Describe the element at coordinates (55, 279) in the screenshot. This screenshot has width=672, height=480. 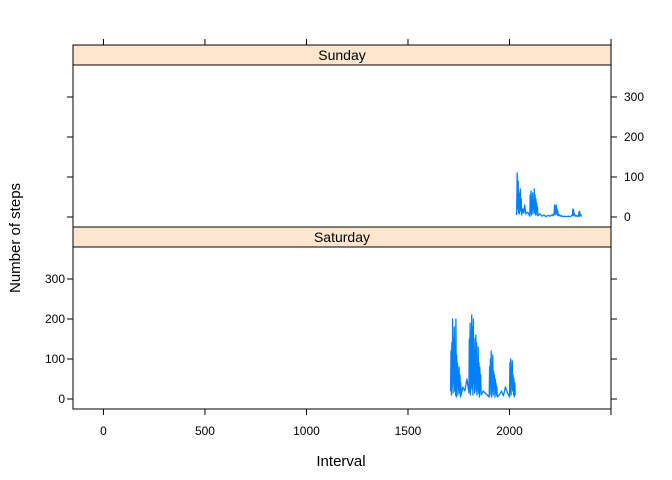
I see `y-tick-label-saturday: 300` at that location.